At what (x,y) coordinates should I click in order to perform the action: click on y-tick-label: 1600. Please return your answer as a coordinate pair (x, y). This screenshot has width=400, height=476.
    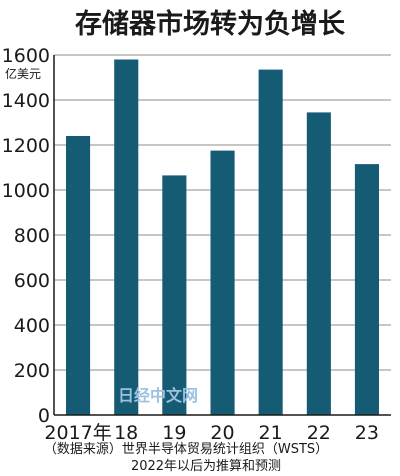
    Looking at the image, I should click on (26, 56).